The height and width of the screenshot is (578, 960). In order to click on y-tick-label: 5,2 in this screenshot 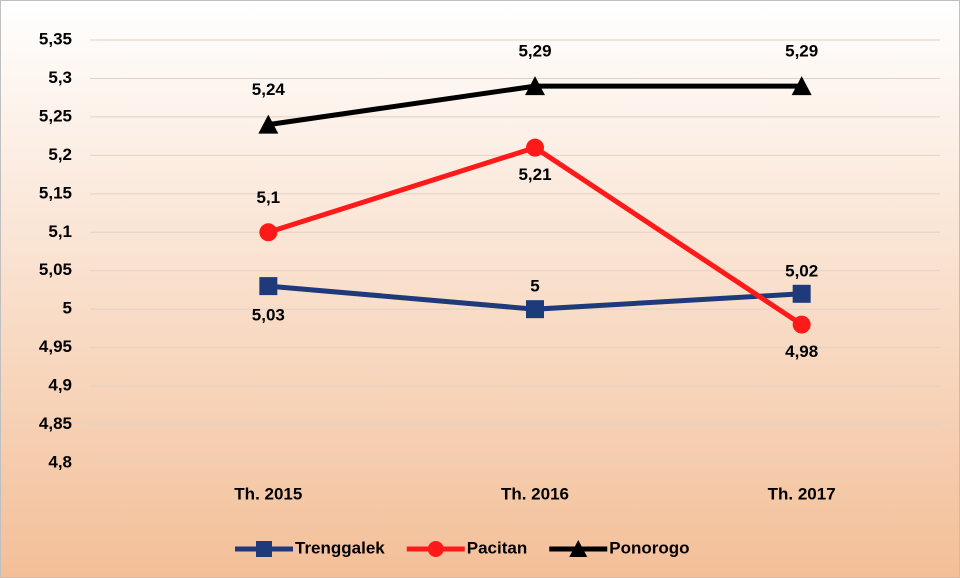, I will do `click(60, 154)`.